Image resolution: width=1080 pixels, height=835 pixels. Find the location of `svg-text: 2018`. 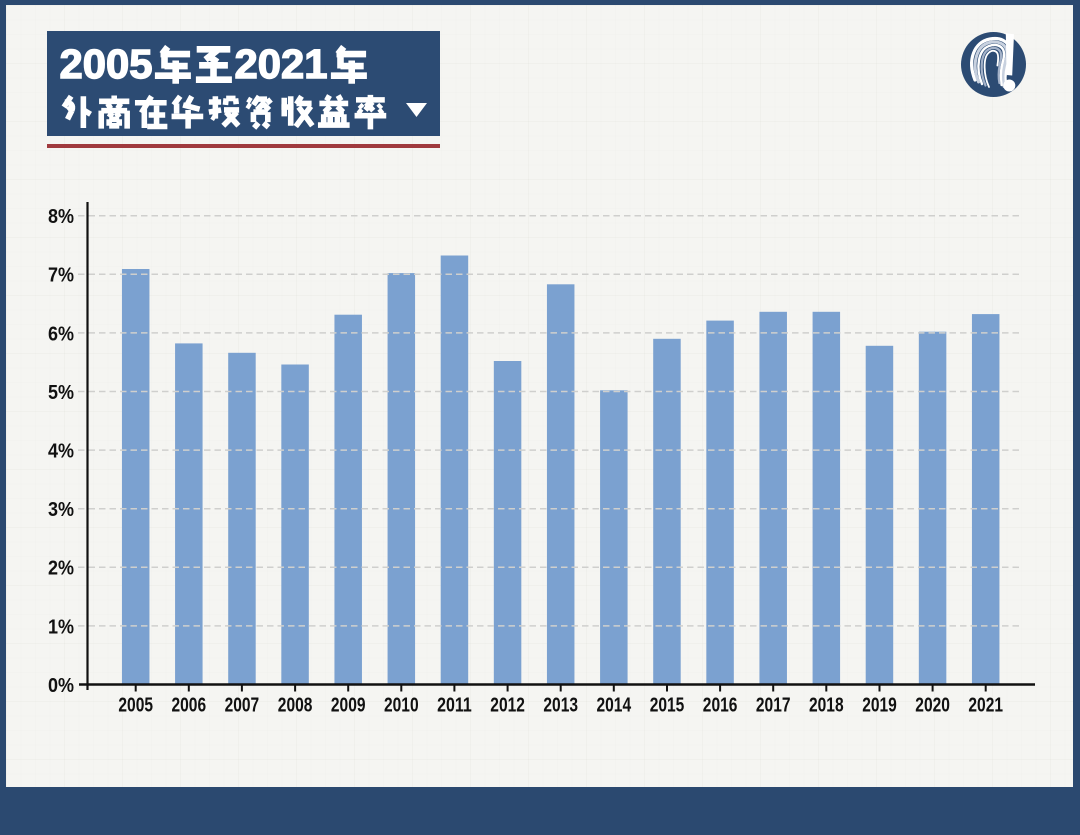

svg-text: 2018 is located at coordinates (826, 706).